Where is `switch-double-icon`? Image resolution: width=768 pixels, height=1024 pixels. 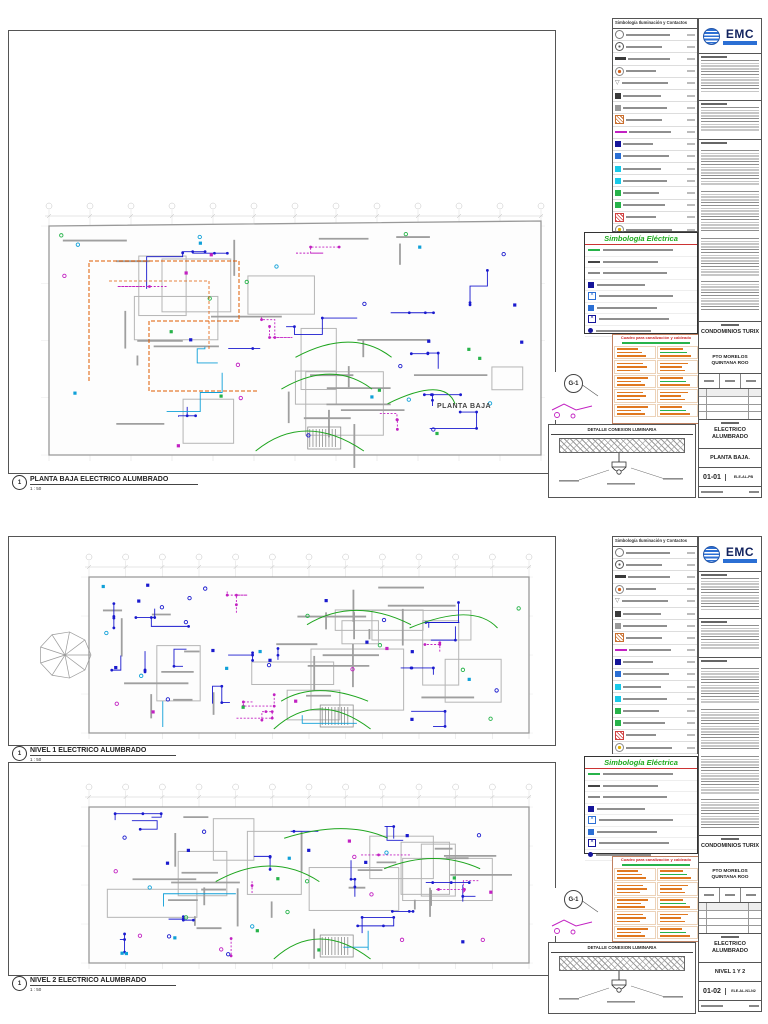 switch-double-icon is located at coordinates (618, 723).